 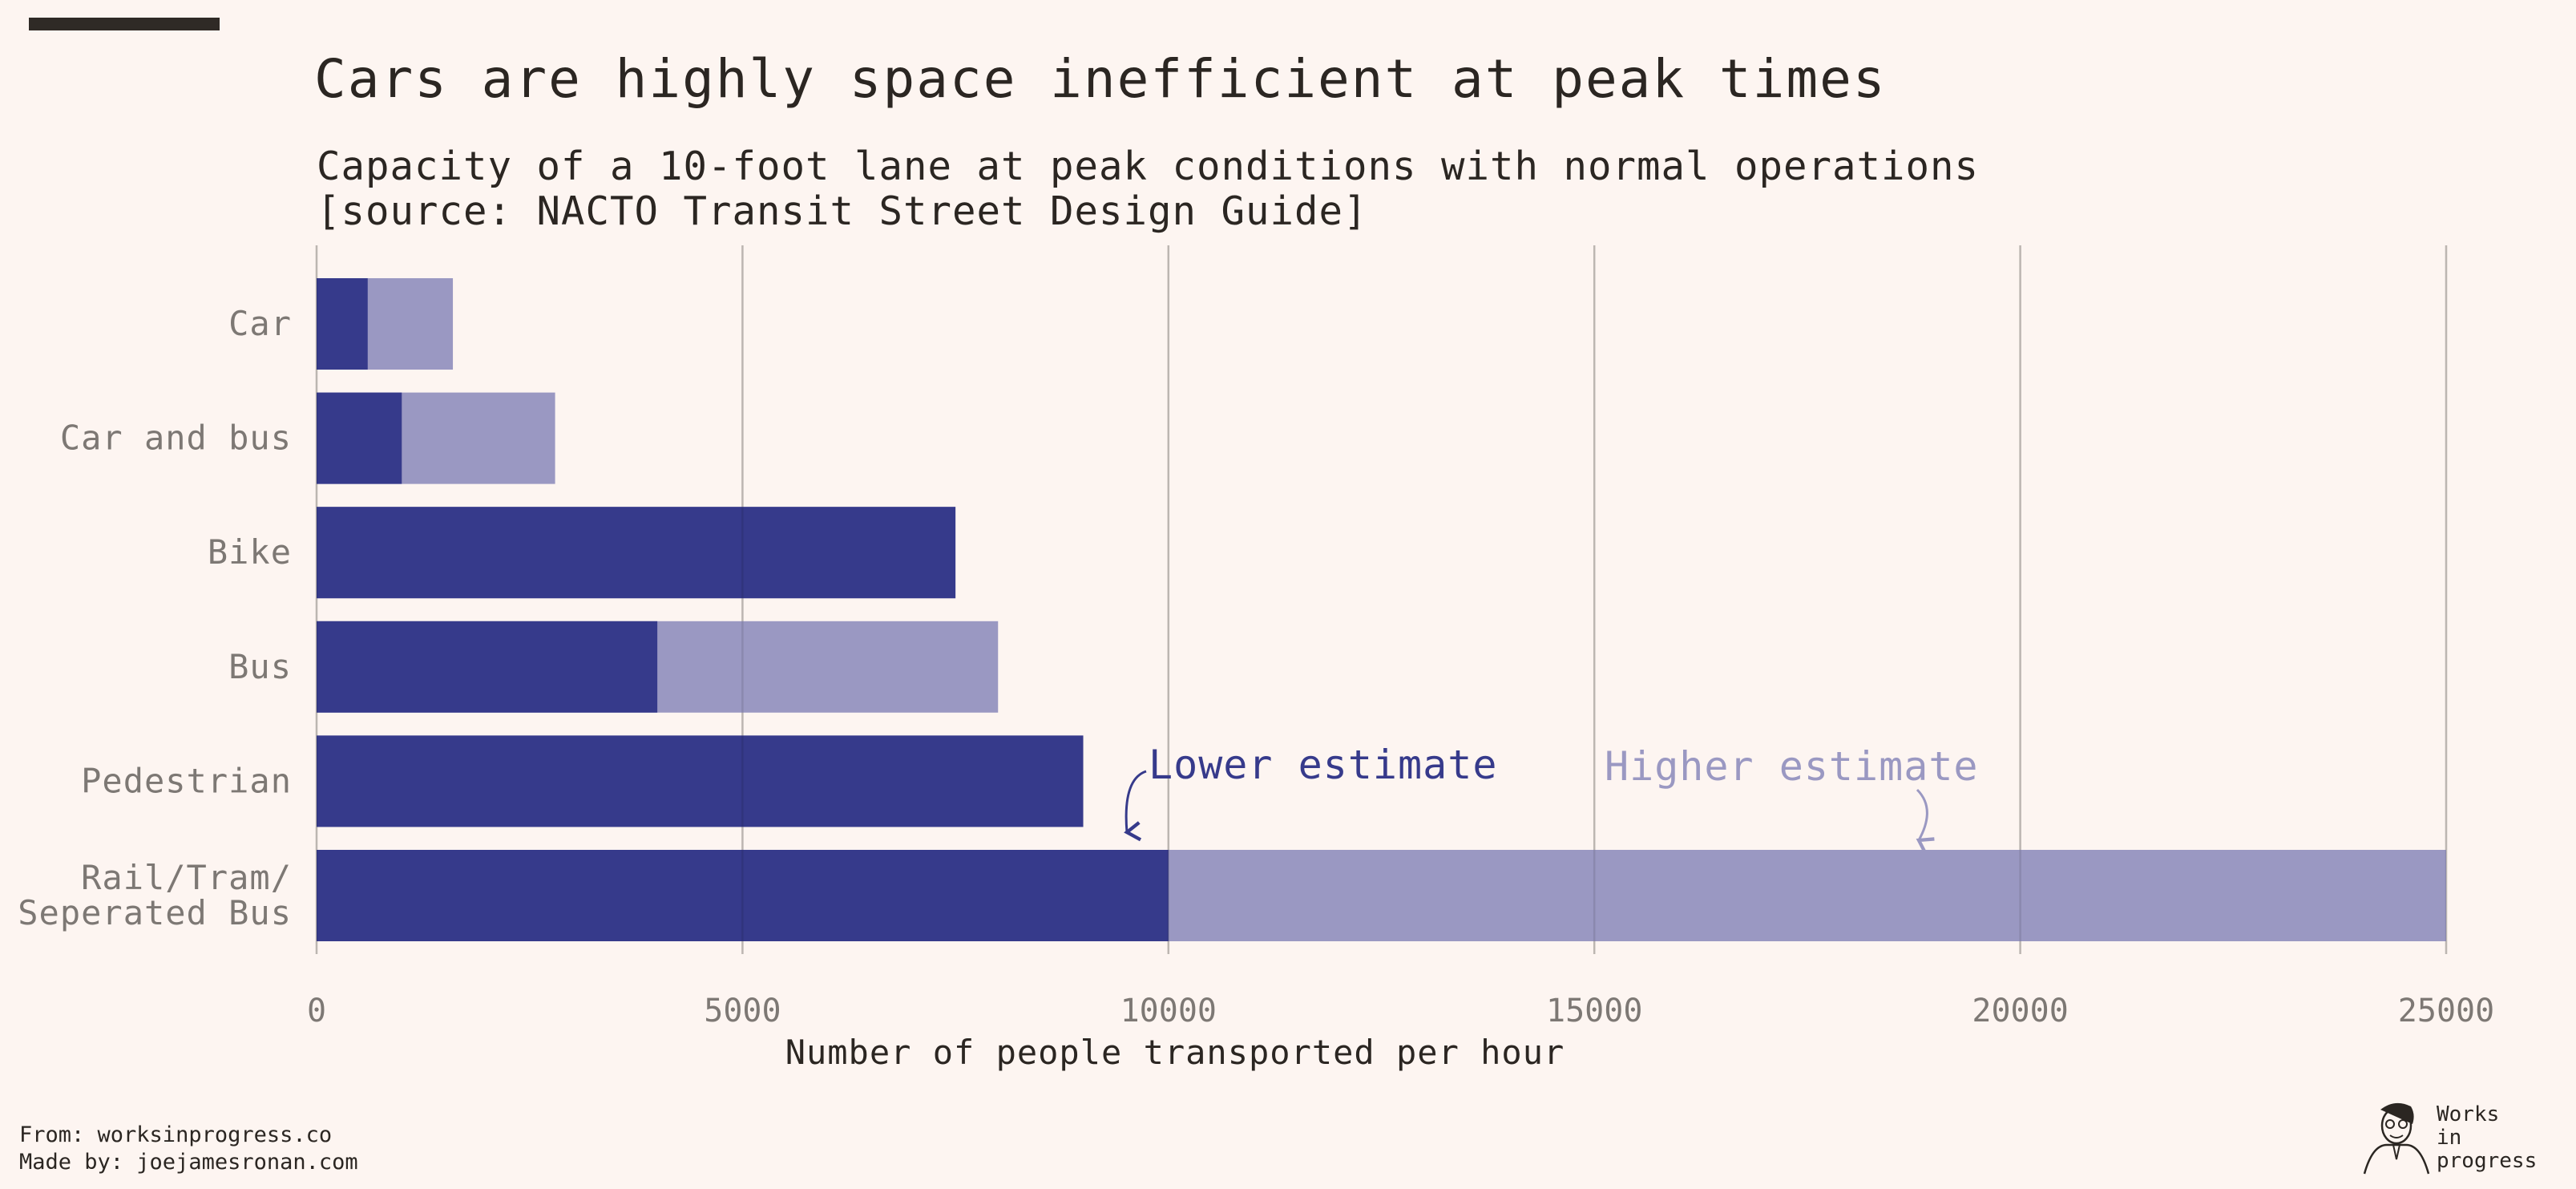 I want to click on category-label: Car, so click(x=260, y=323).